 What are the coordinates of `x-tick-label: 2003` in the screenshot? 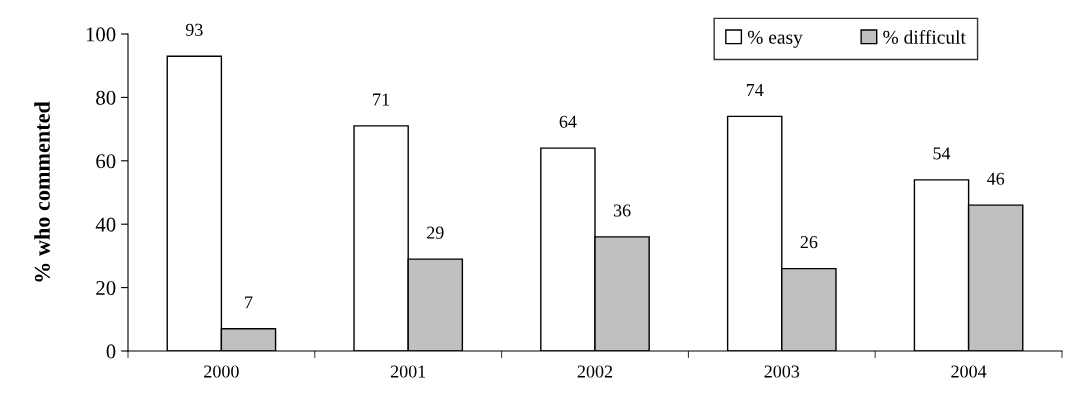 It's located at (782, 371).